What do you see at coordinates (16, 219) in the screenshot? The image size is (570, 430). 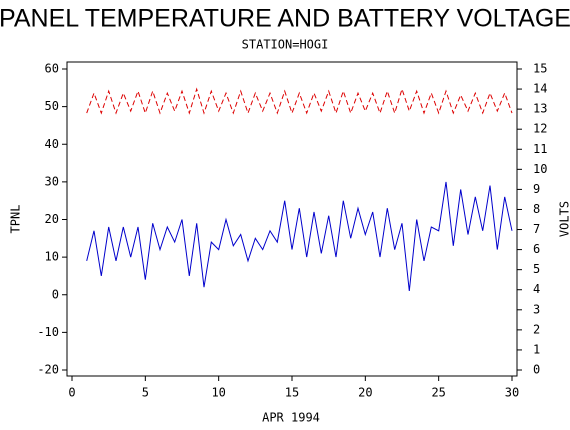 I see `y-axis-label: TPNL` at bounding box center [16, 219].